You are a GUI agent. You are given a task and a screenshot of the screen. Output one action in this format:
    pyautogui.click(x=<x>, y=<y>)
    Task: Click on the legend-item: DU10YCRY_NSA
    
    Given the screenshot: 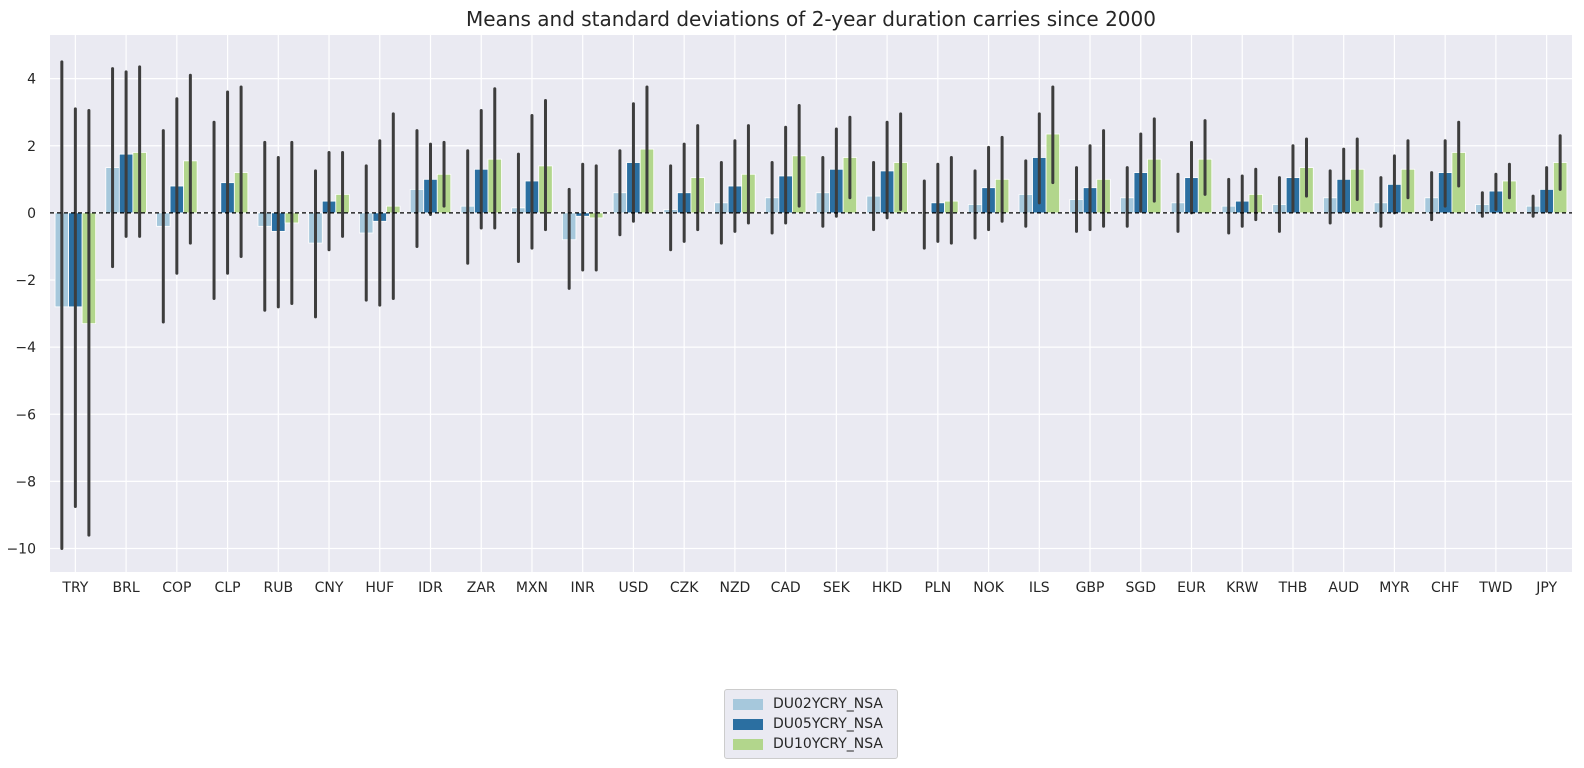 What is the action you would take?
    pyautogui.click(x=811, y=744)
    